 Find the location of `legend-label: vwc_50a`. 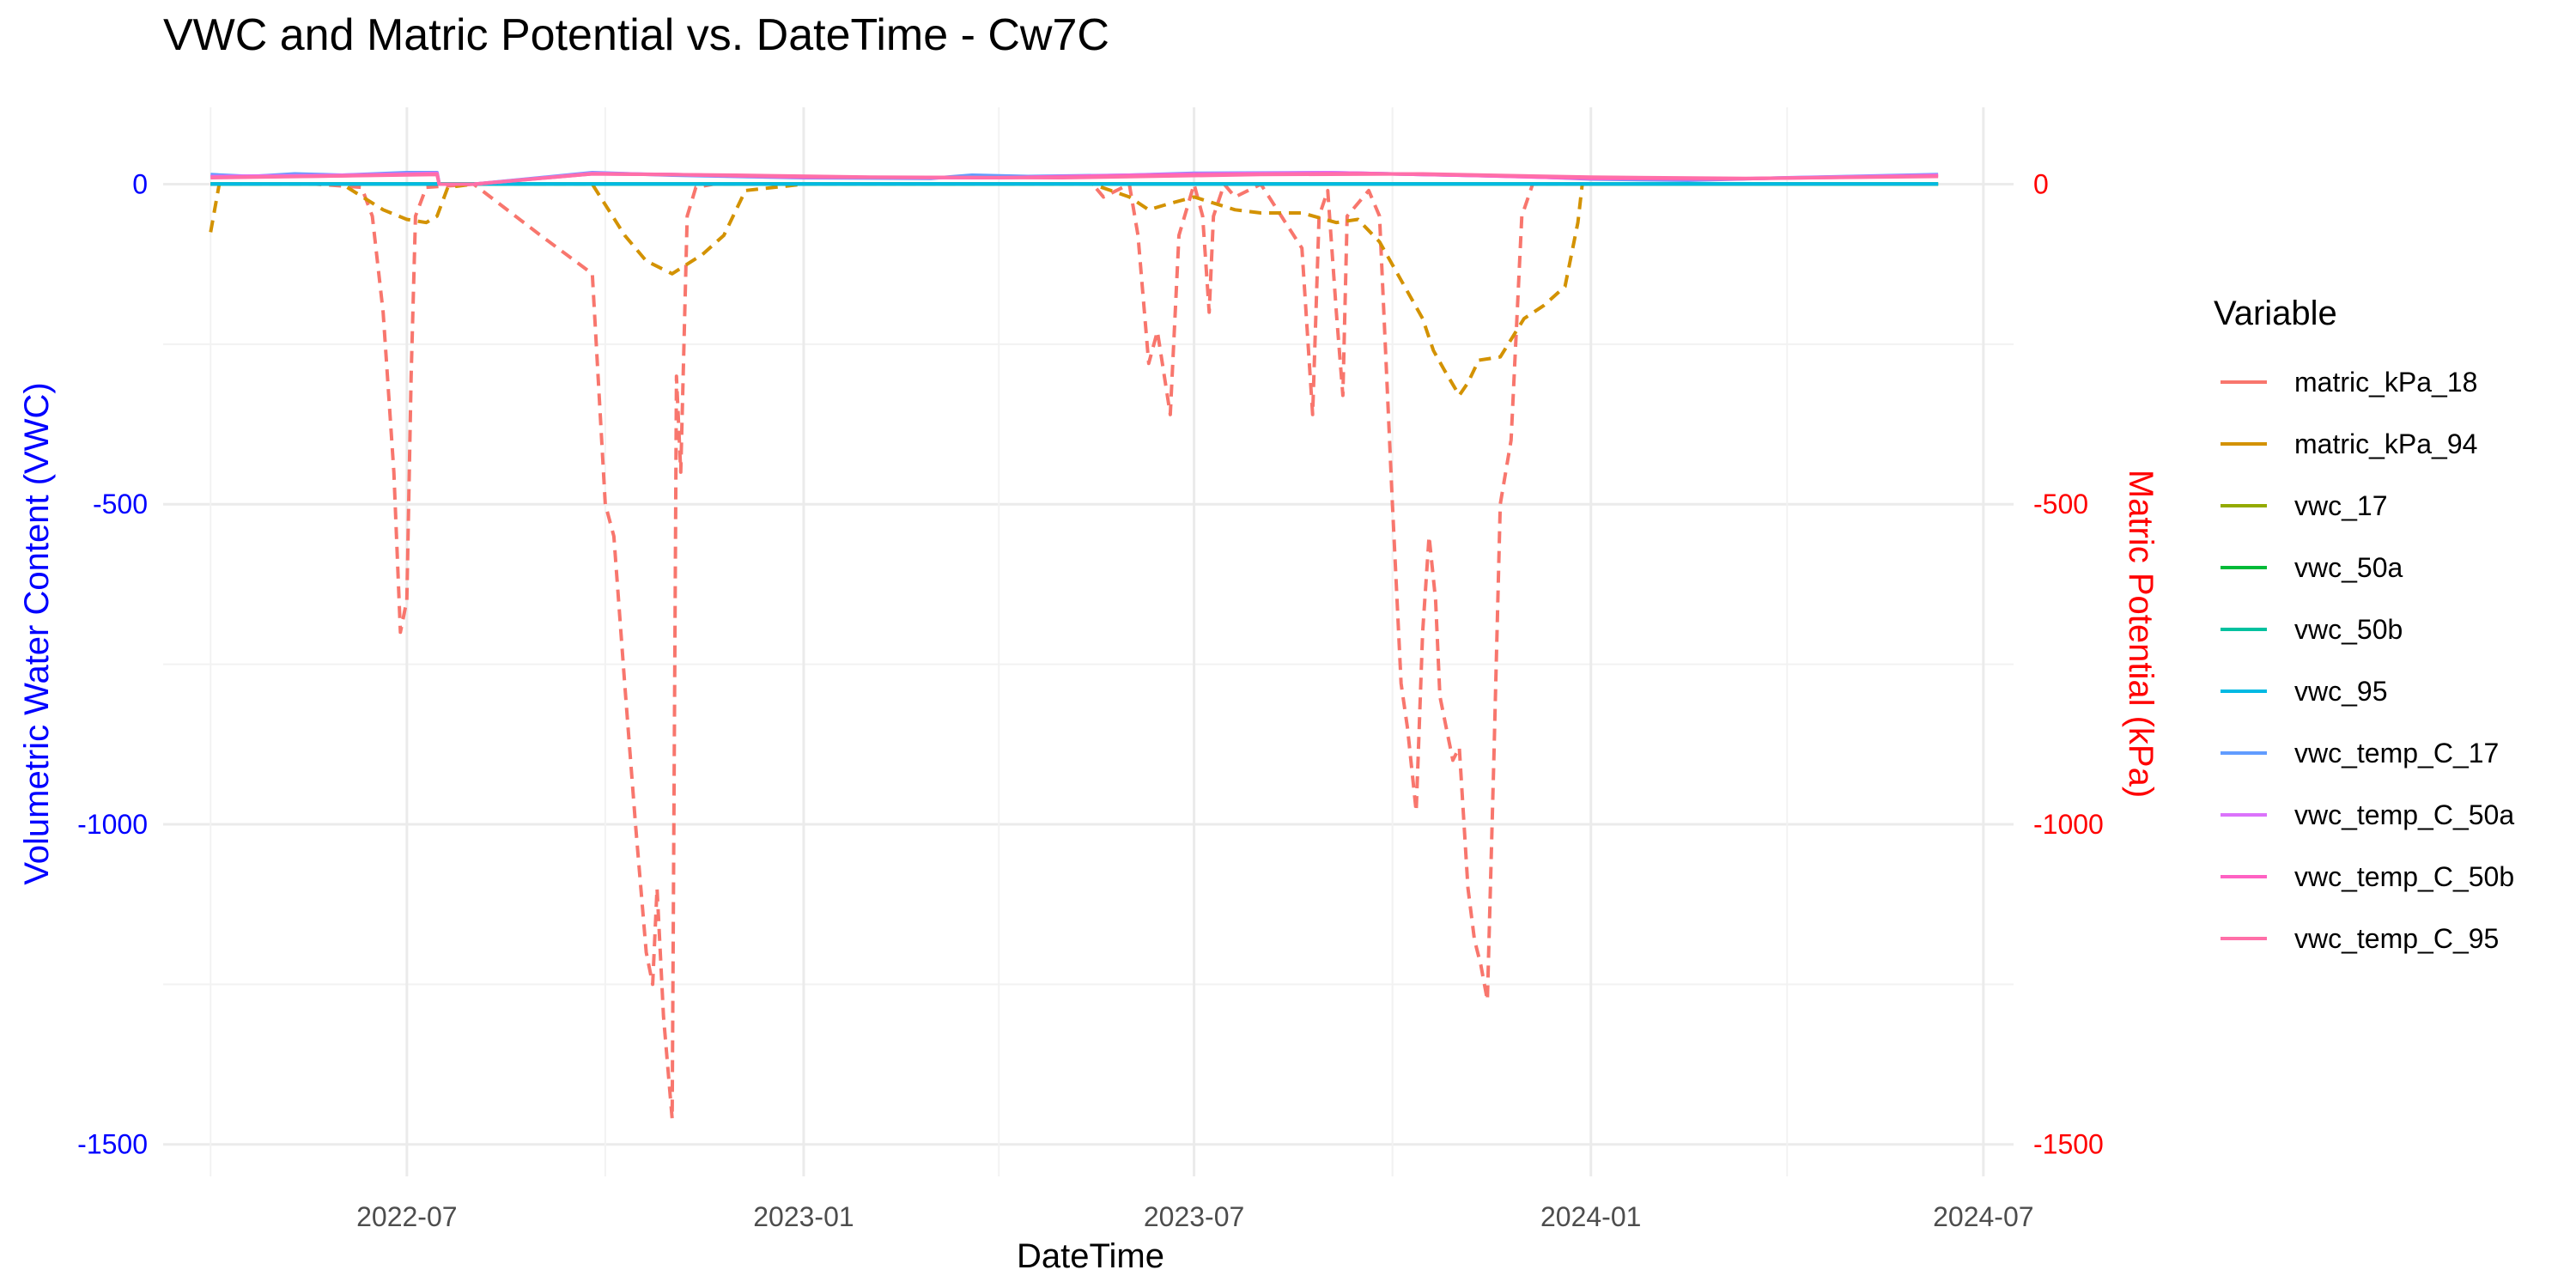

legend-label: vwc_50a is located at coordinates (2348, 567).